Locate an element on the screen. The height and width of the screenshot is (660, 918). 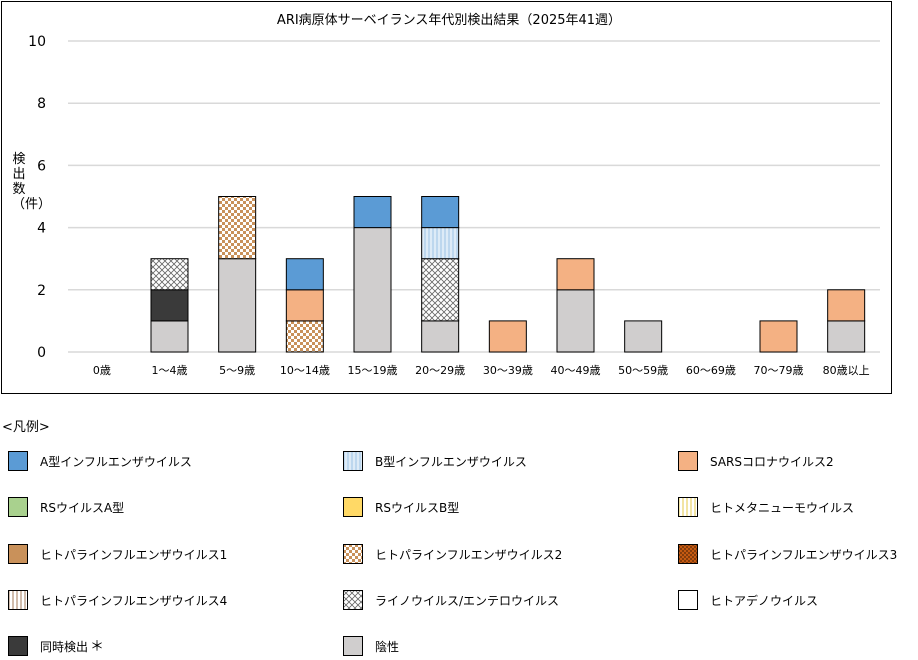
y-tick-label: 4 is located at coordinates (41, 229).